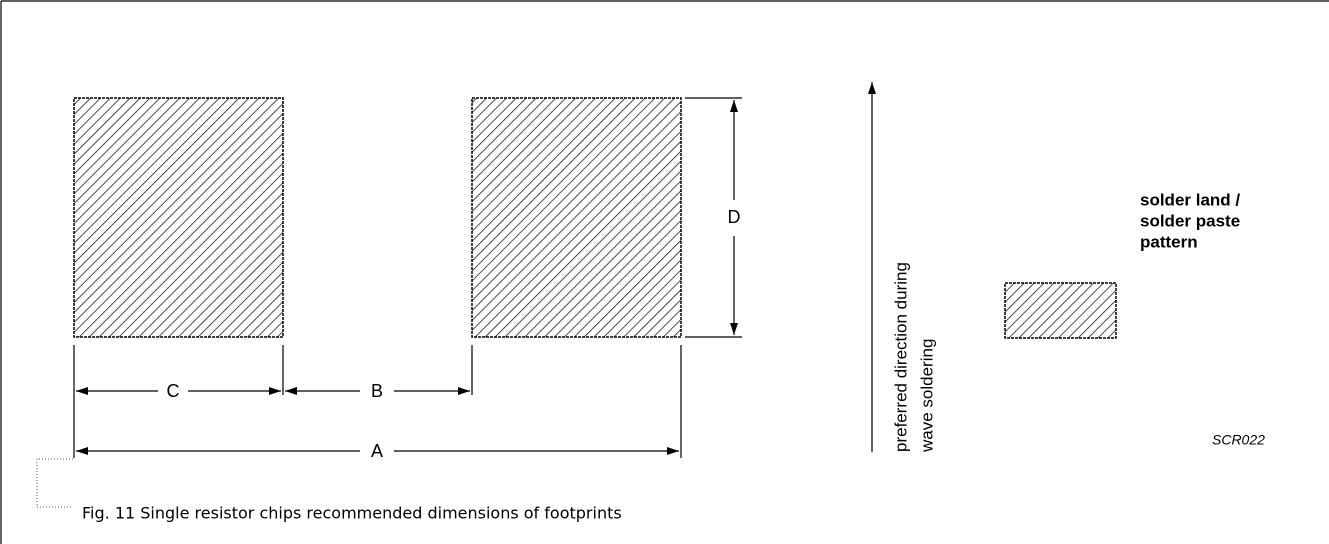 This screenshot has width=1329, height=544. Describe the element at coordinates (1169, 241) in the screenshot. I see `legend-text: pattern` at that location.